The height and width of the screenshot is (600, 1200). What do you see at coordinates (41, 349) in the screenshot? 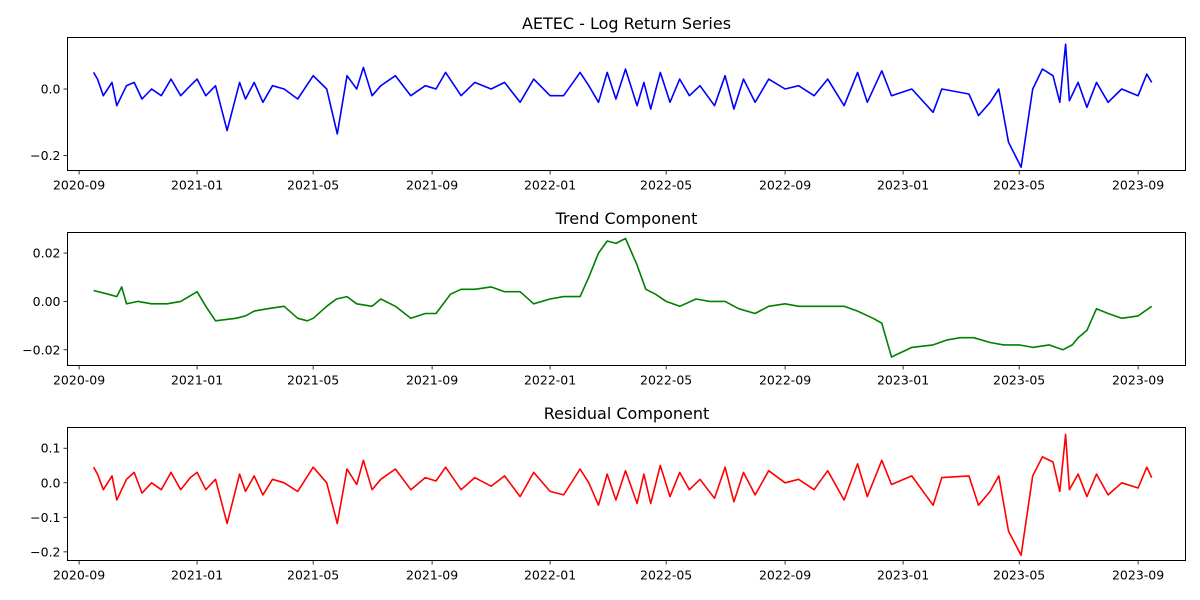
I see `y-tick-label: −0.02` at bounding box center [41, 349].